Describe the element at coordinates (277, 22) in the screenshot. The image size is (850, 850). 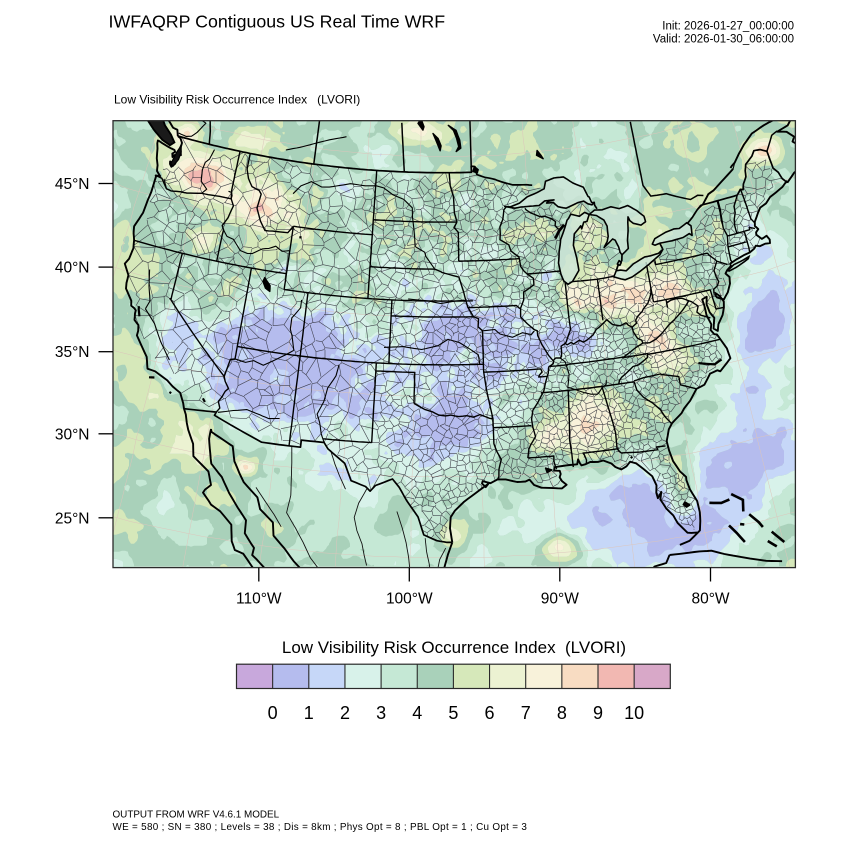
I see `svg-text:IWFAQRP Contiguous US Real Tim: IWFAQRP Contiguous US Real Time WRF` at that location.